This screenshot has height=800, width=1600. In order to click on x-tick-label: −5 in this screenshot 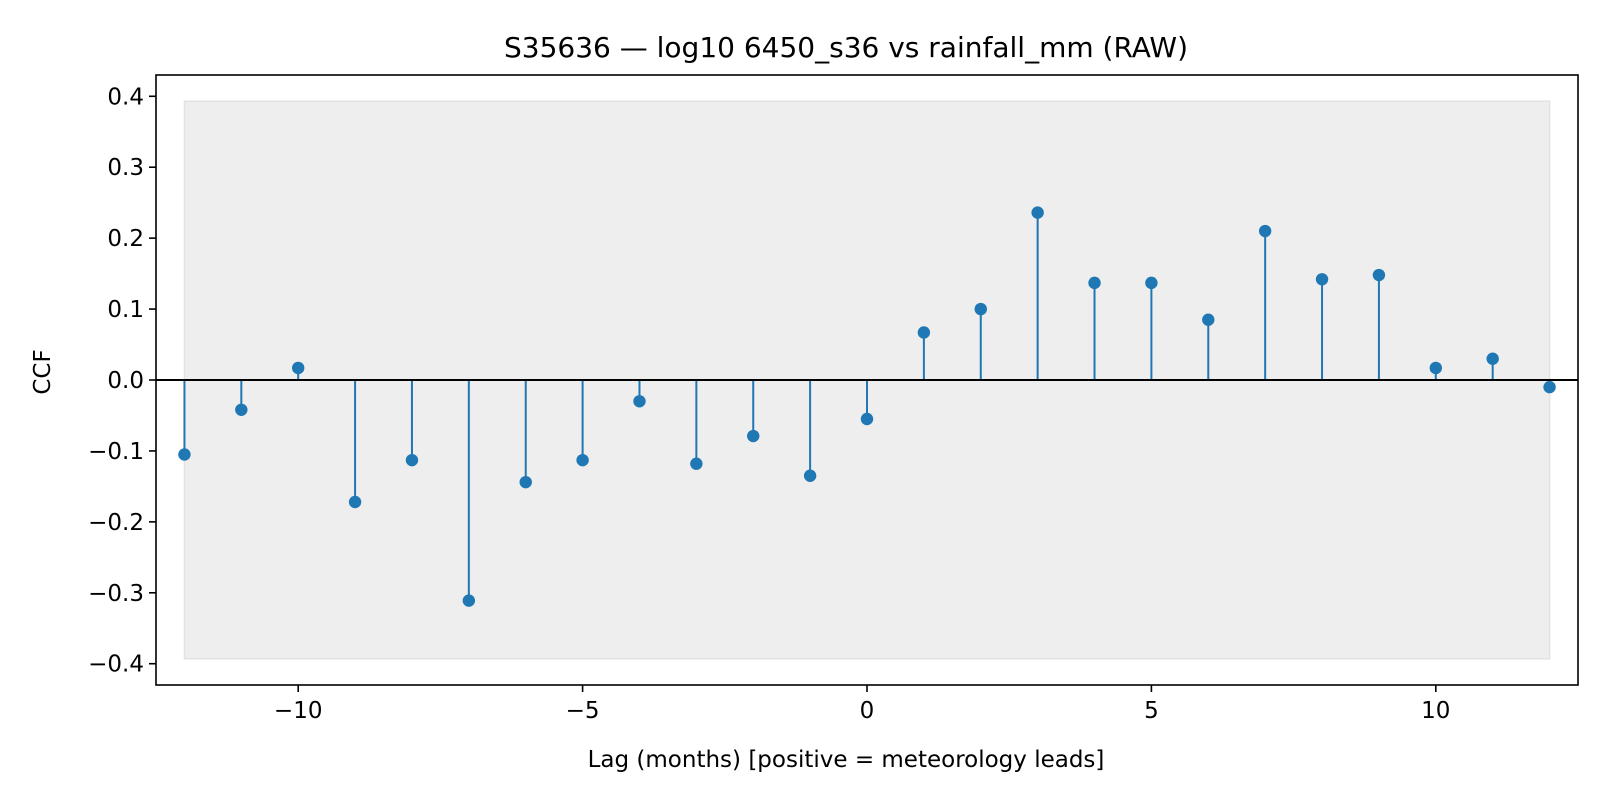, I will do `click(583, 711)`.